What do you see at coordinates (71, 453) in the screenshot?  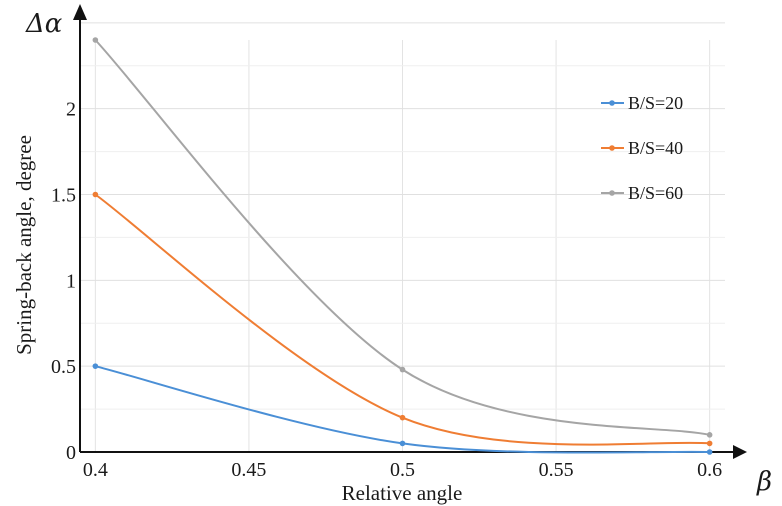 I see `y-tick-label: 0` at bounding box center [71, 453].